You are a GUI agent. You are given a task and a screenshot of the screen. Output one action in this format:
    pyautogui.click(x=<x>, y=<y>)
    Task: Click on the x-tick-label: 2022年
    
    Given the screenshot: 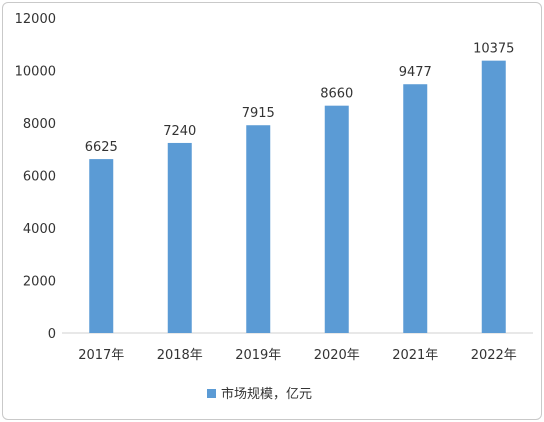 What is the action you would take?
    pyautogui.click(x=494, y=355)
    